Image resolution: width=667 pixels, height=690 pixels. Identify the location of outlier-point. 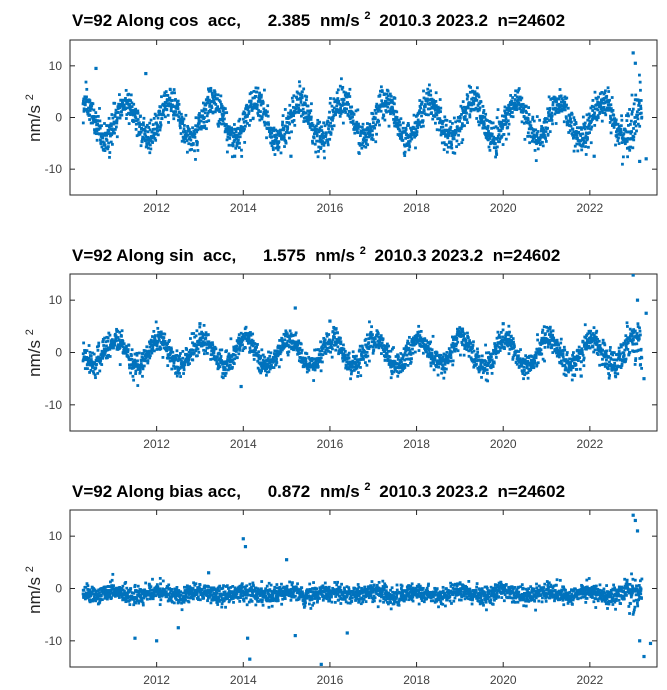
(146, 73).